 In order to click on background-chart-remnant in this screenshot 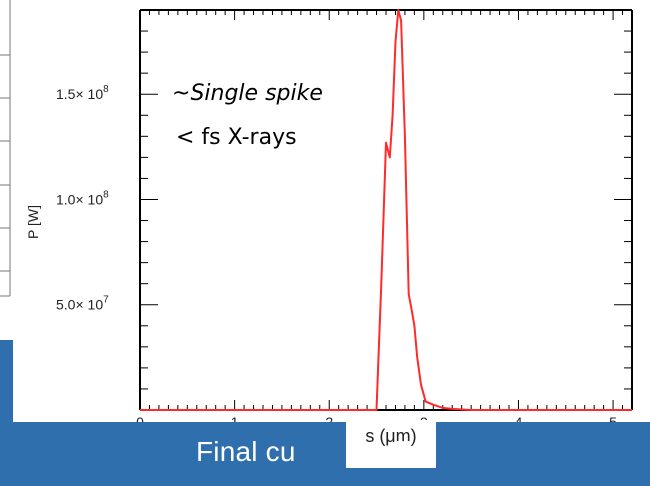, I will do `click(5, 148)`.